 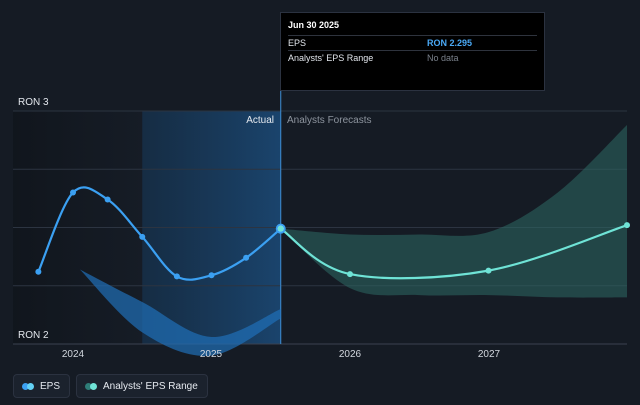 I want to click on x-tick-label-2025: 2025, so click(x=211, y=354).